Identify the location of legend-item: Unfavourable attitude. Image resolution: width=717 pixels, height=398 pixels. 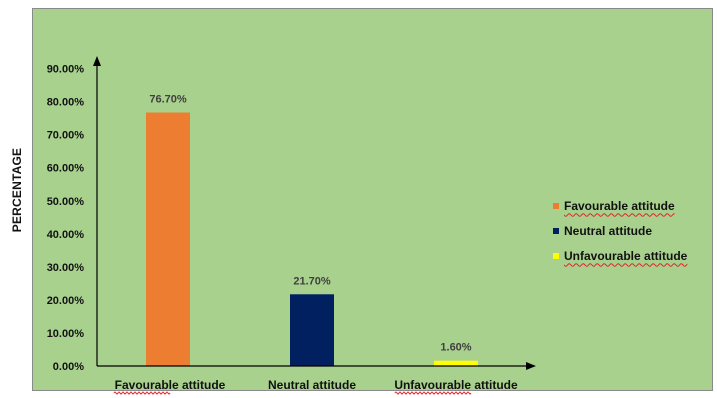
(620, 255).